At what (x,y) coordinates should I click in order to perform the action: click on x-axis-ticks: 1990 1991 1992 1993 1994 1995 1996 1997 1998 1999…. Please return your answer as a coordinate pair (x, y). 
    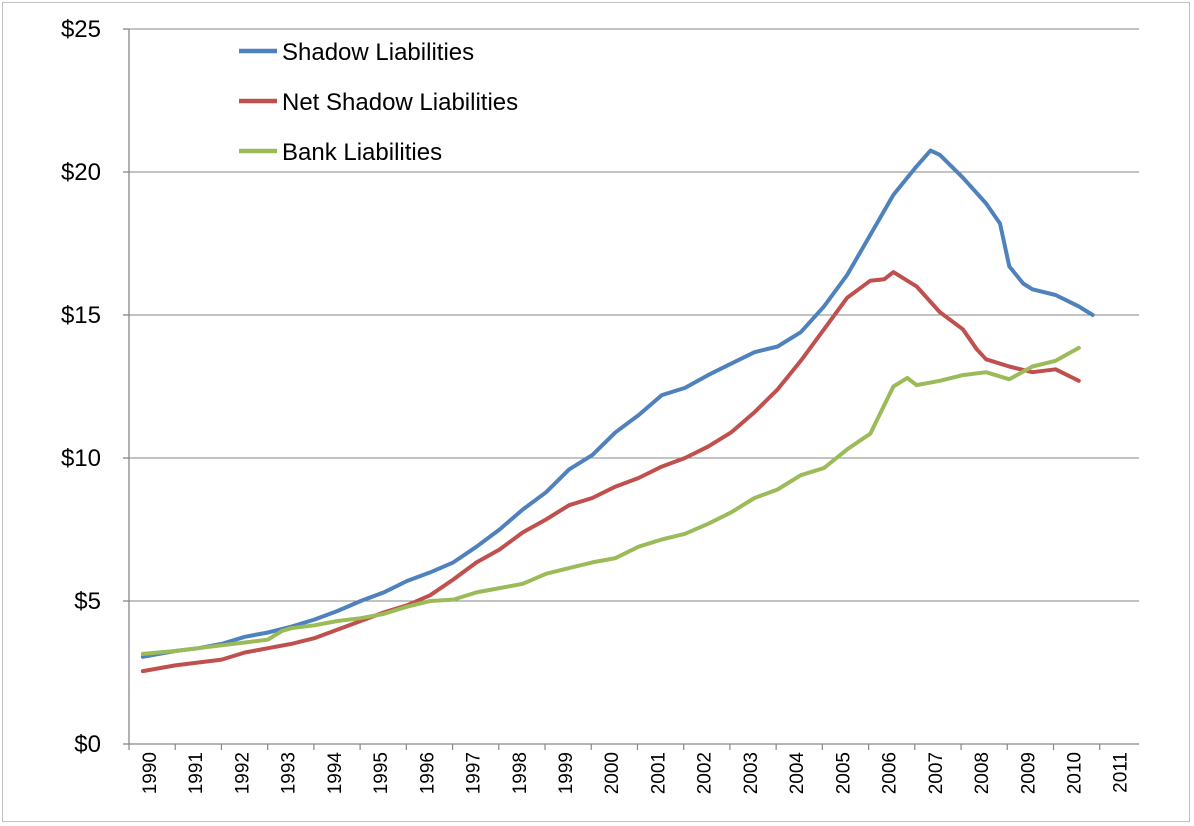
    Looking at the image, I should click on (630, 769).